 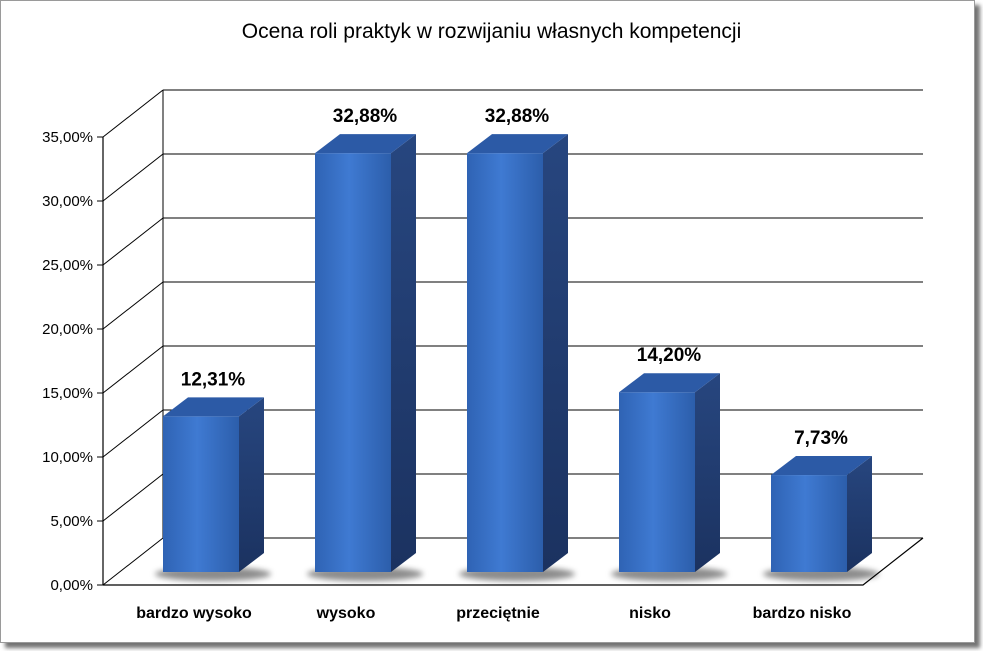 I want to click on x-tick-label: bardzo wysoko, so click(x=194, y=613).